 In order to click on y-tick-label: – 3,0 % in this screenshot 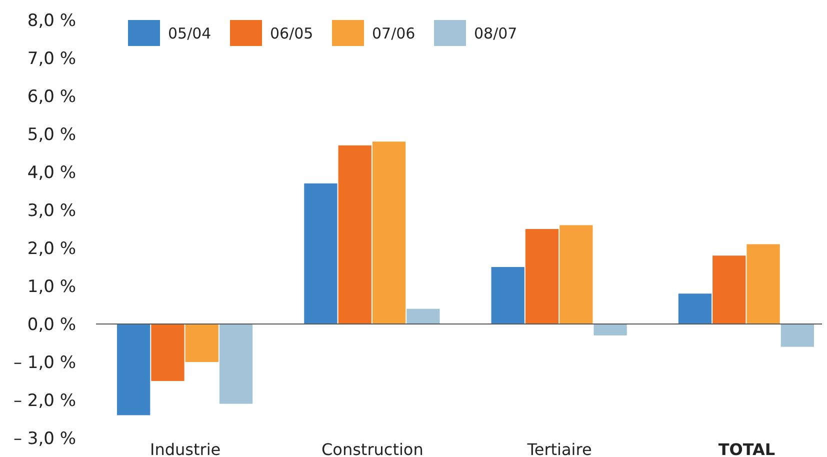, I will do `click(45, 438)`.